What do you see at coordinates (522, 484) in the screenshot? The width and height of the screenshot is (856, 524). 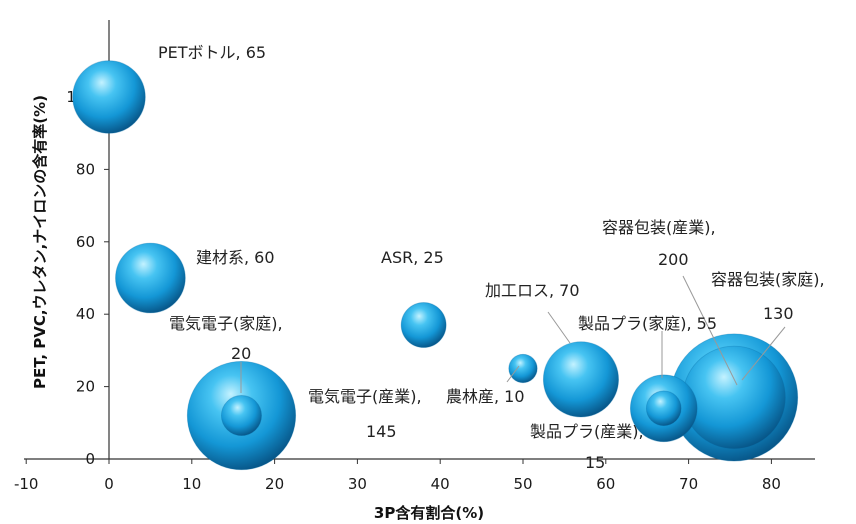 I see `x-tick-label: 50` at bounding box center [522, 484].